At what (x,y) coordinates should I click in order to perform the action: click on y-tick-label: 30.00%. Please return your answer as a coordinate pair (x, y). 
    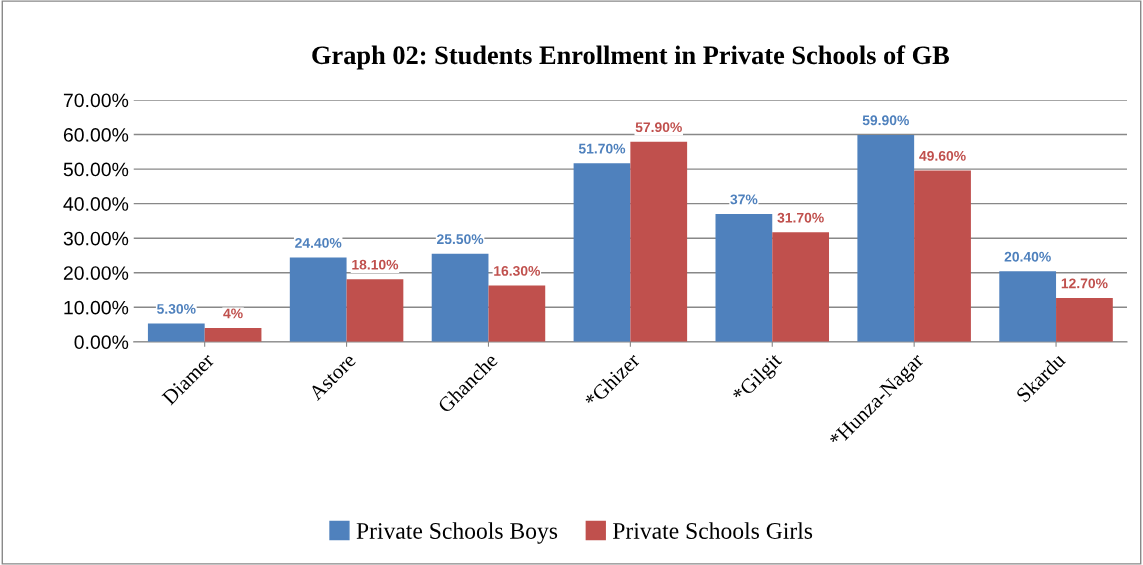
    Looking at the image, I should click on (96, 238).